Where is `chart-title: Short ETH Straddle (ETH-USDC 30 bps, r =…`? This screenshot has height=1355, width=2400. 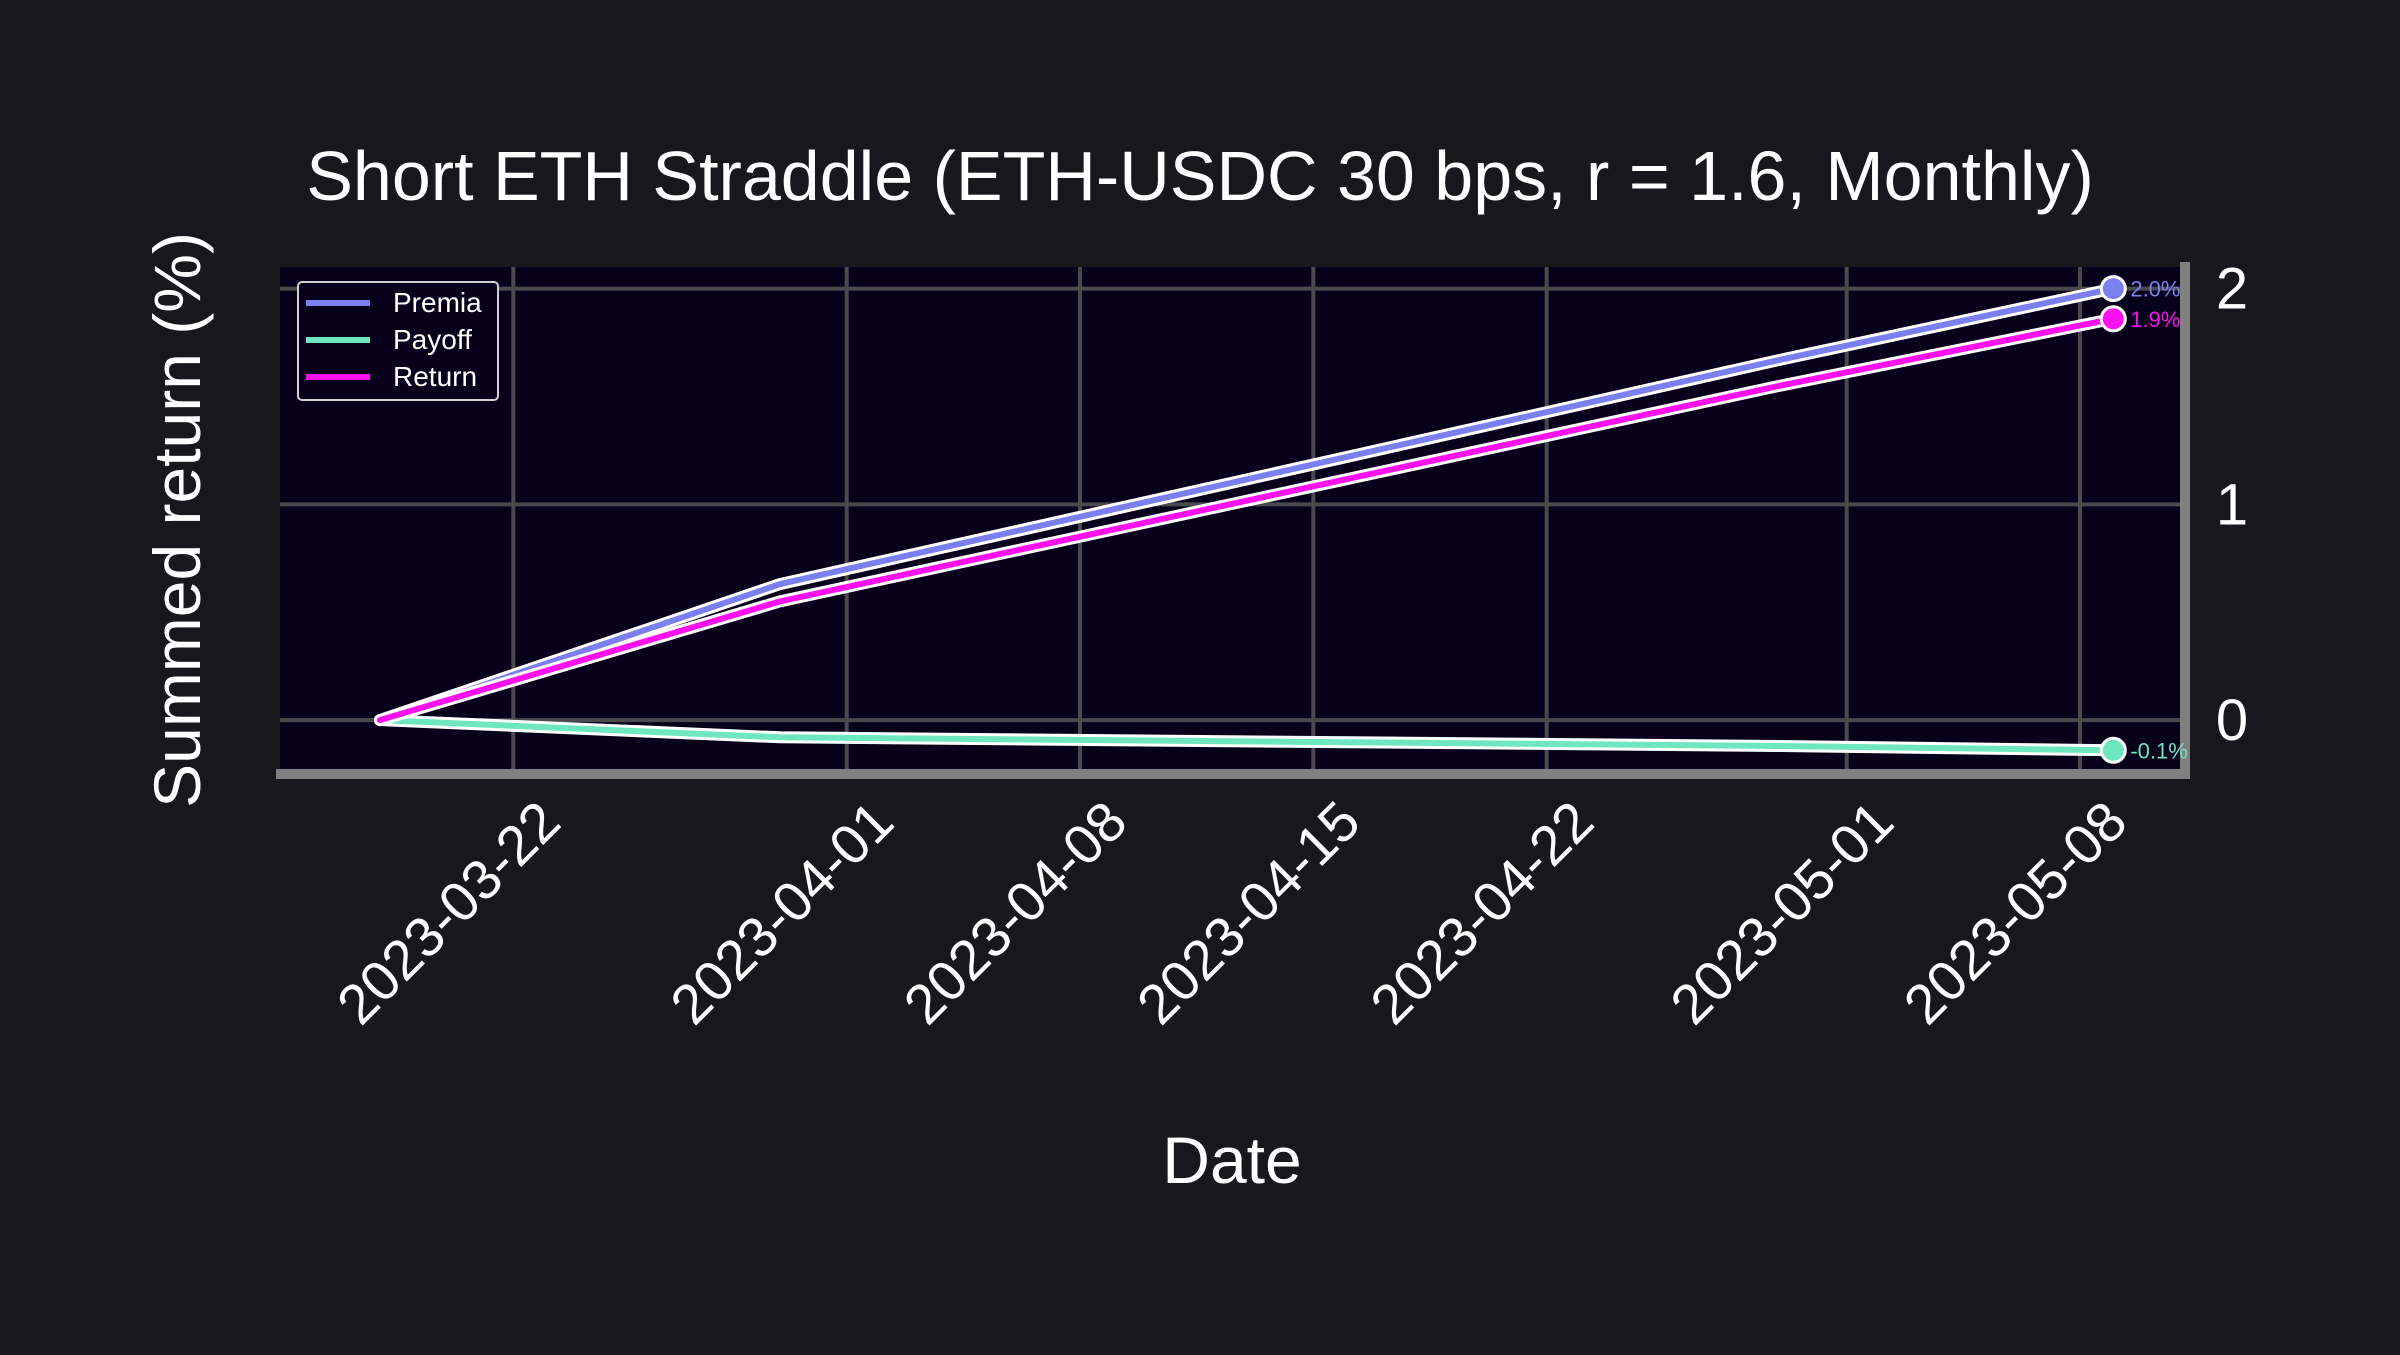
chart-title: Short ETH Straddle (ETH-USDC 30 bps, r =… is located at coordinates (1200, 176).